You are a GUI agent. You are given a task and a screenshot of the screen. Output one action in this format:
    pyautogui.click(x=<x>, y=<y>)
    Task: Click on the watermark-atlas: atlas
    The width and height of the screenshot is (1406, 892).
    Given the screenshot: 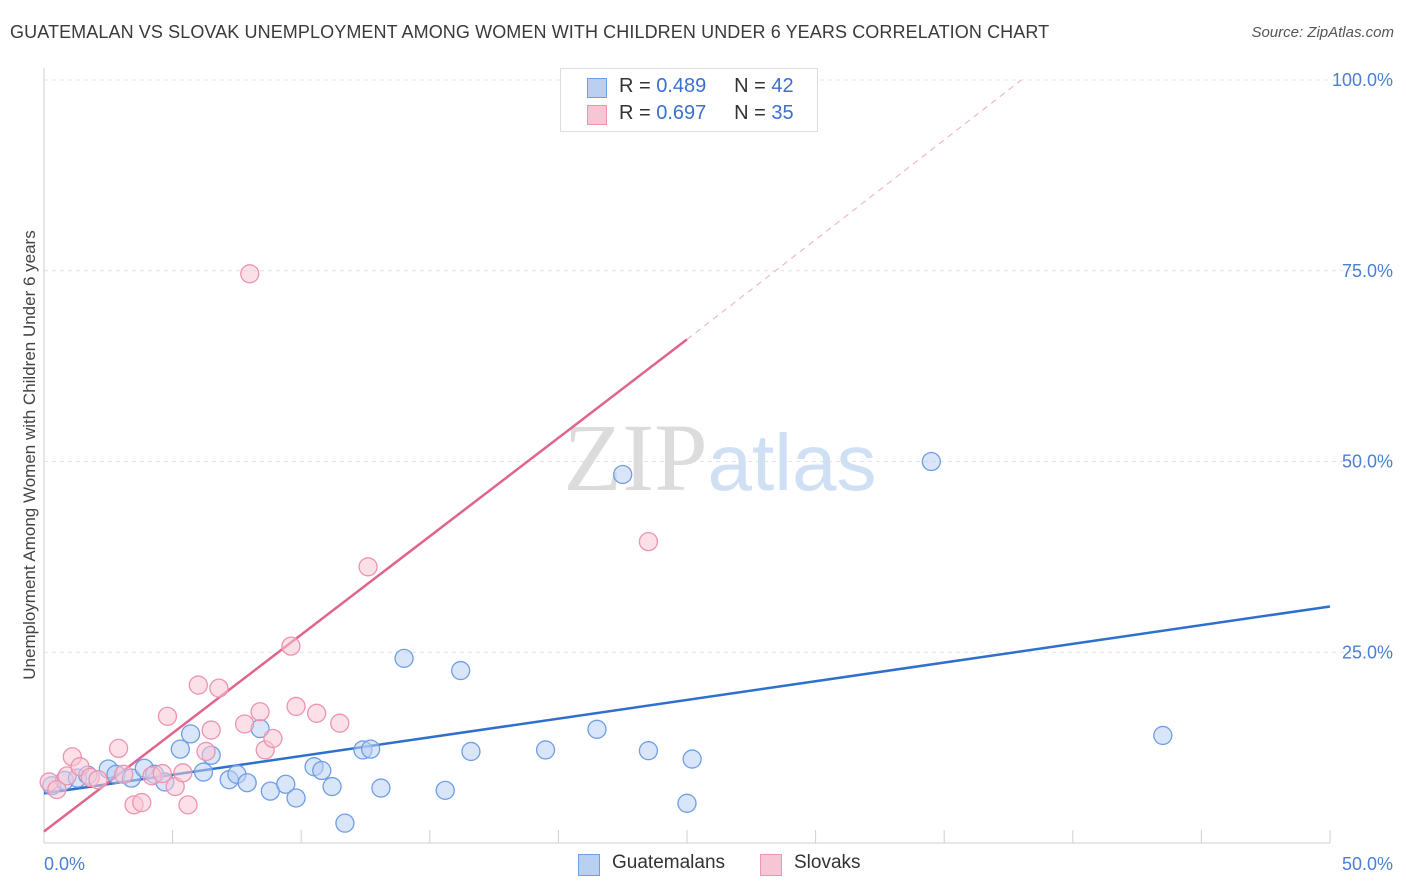 What is the action you would take?
    pyautogui.click(x=792, y=462)
    